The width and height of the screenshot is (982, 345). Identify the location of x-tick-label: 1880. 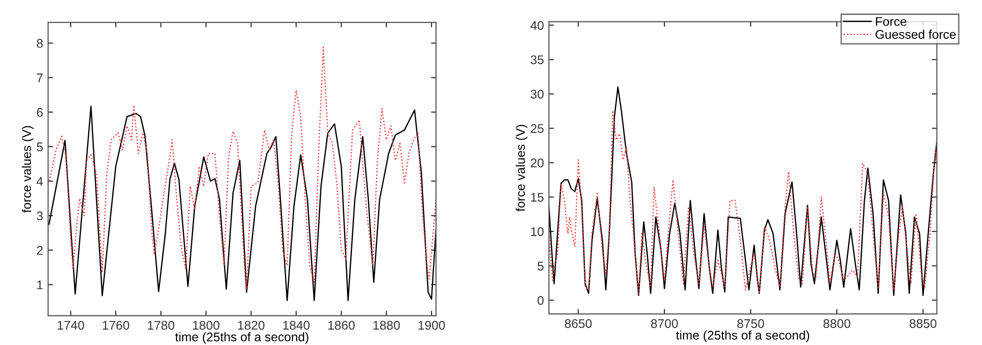
(386, 325).